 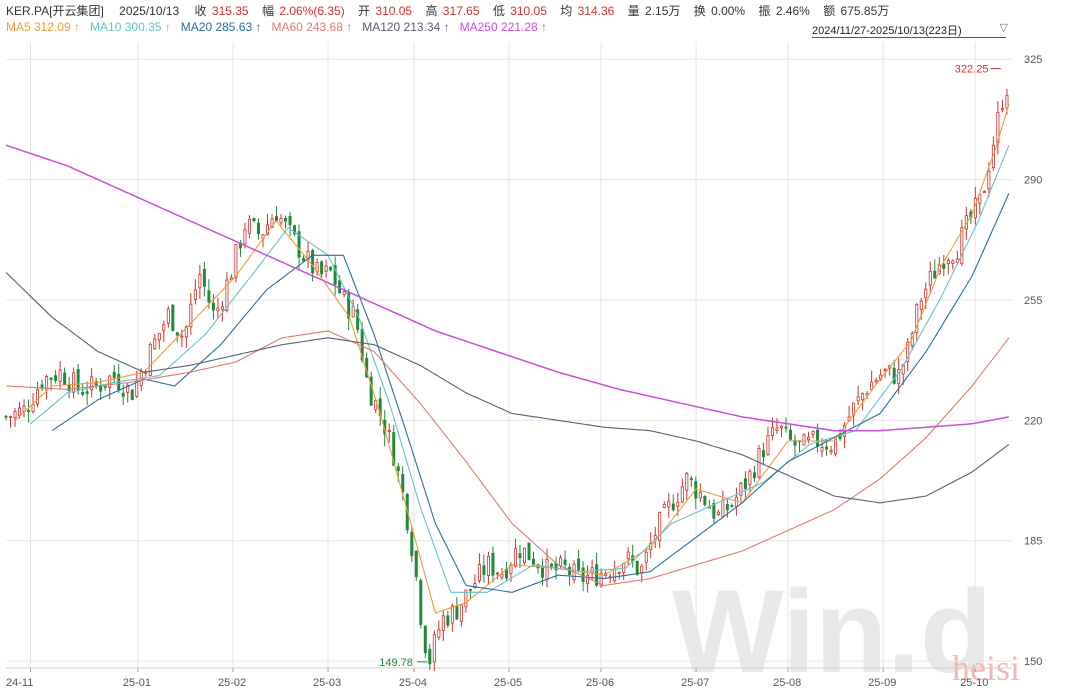 What do you see at coordinates (312, 27) in the screenshot?
I see `ma-legend-ma60: MA60 243.68 ↑` at bounding box center [312, 27].